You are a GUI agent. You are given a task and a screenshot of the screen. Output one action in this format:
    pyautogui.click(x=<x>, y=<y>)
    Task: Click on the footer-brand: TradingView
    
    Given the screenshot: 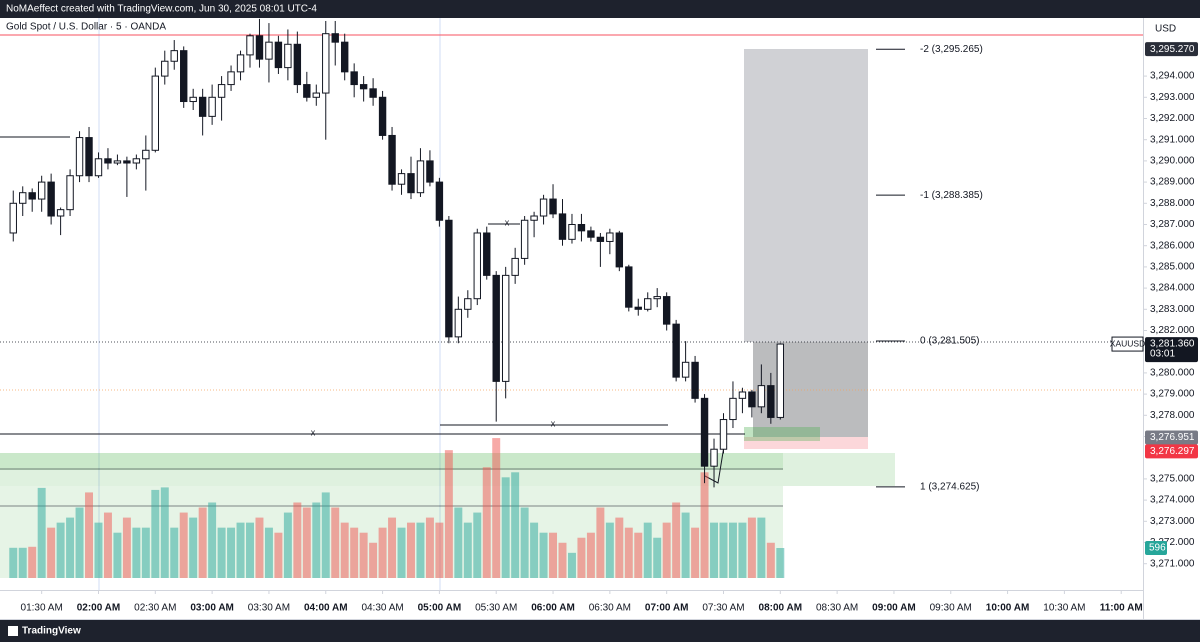 What is the action you would take?
    pyautogui.click(x=51, y=631)
    